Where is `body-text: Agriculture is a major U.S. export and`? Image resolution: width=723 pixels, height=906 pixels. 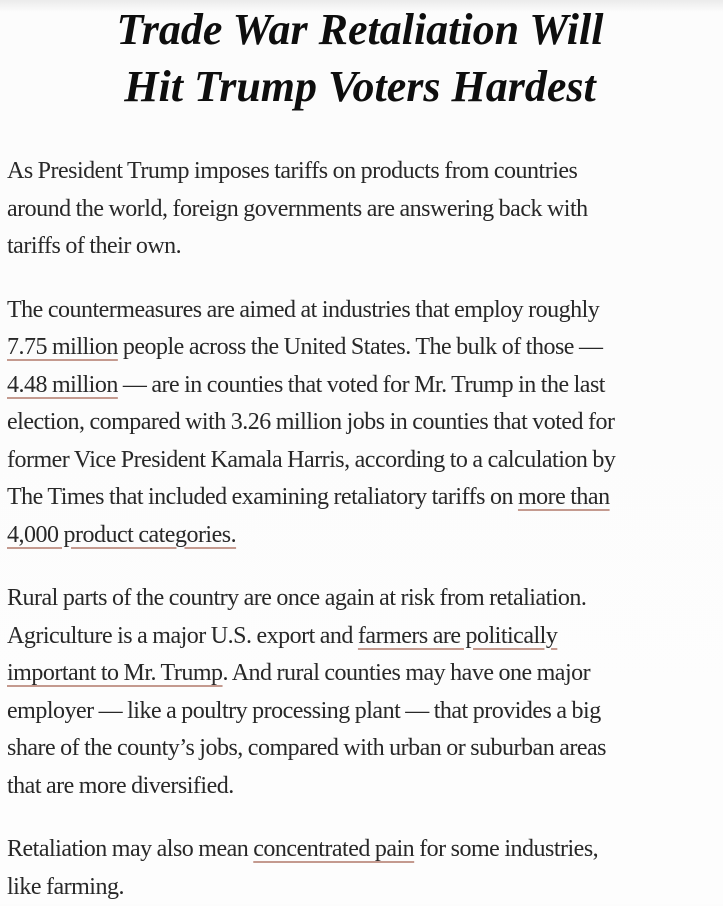
body-text: Agriculture is a major U.S. export and is located at coordinates (182, 636).